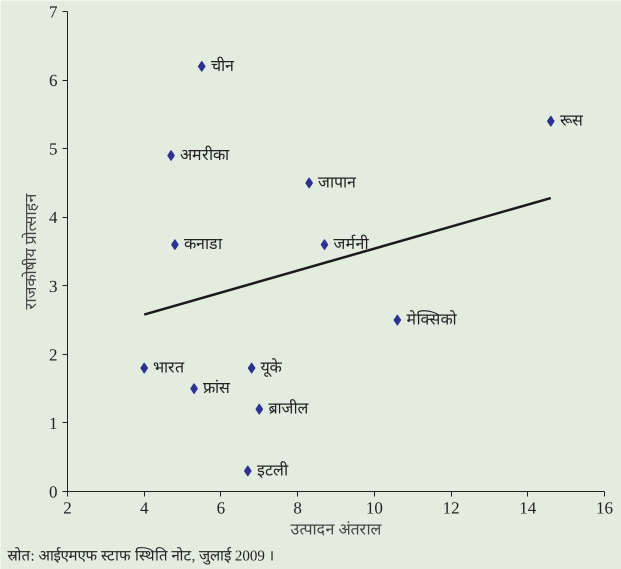 The image size is (621, 569). What do you see at coordinates (144, 508) in the screenshot?
I see `x-tick-label: 4` at bounding box center [144, 508].